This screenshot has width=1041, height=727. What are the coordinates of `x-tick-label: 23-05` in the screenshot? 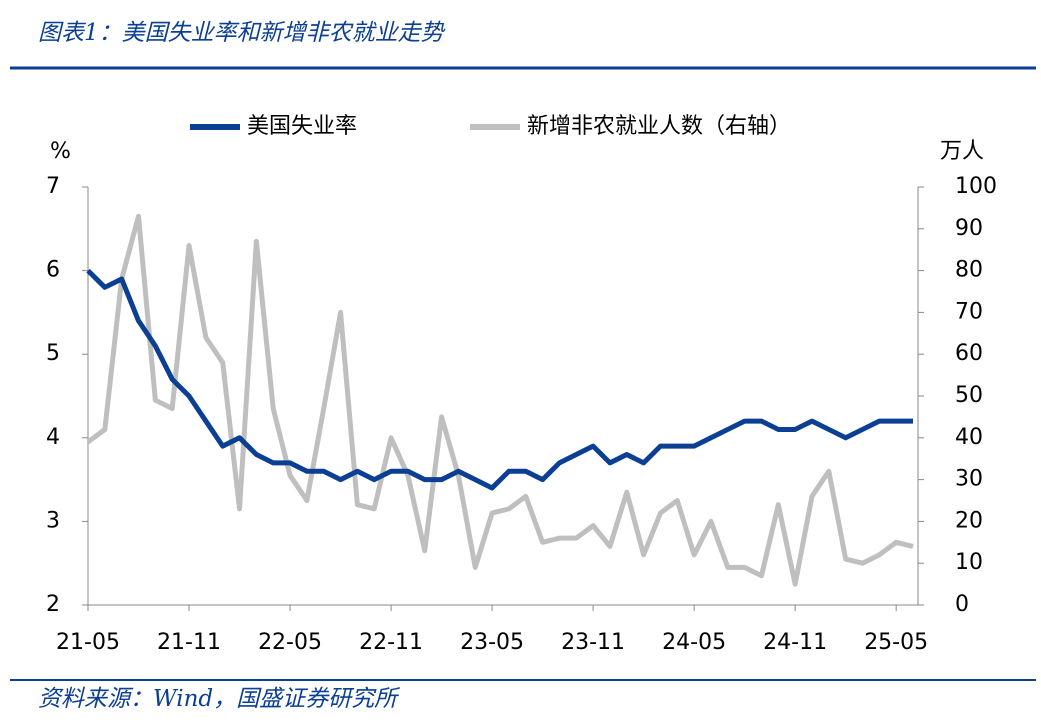 It's located at (492, 642).